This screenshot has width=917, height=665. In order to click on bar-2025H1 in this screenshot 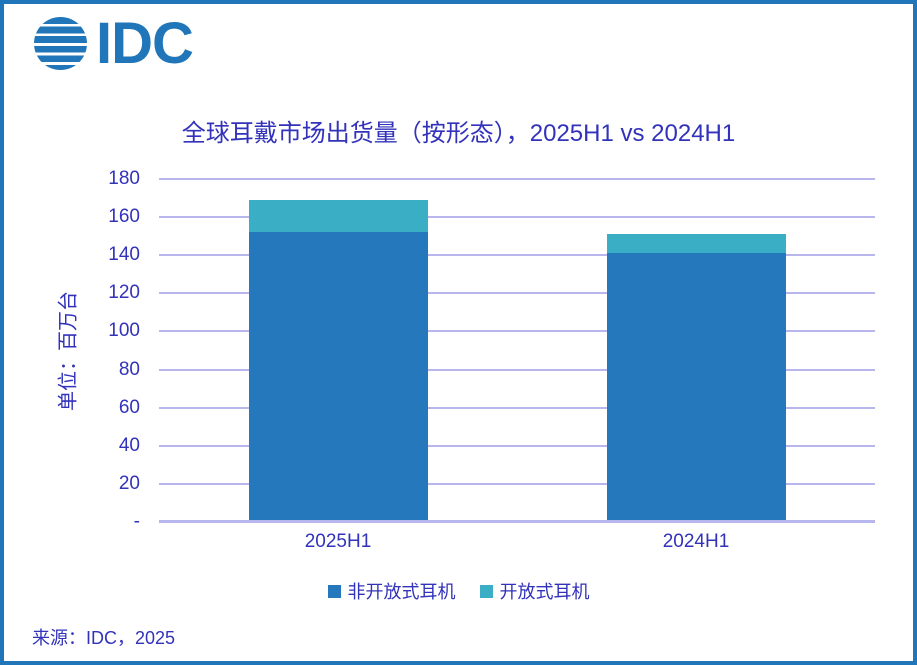, I will do `click(338, 360)`.